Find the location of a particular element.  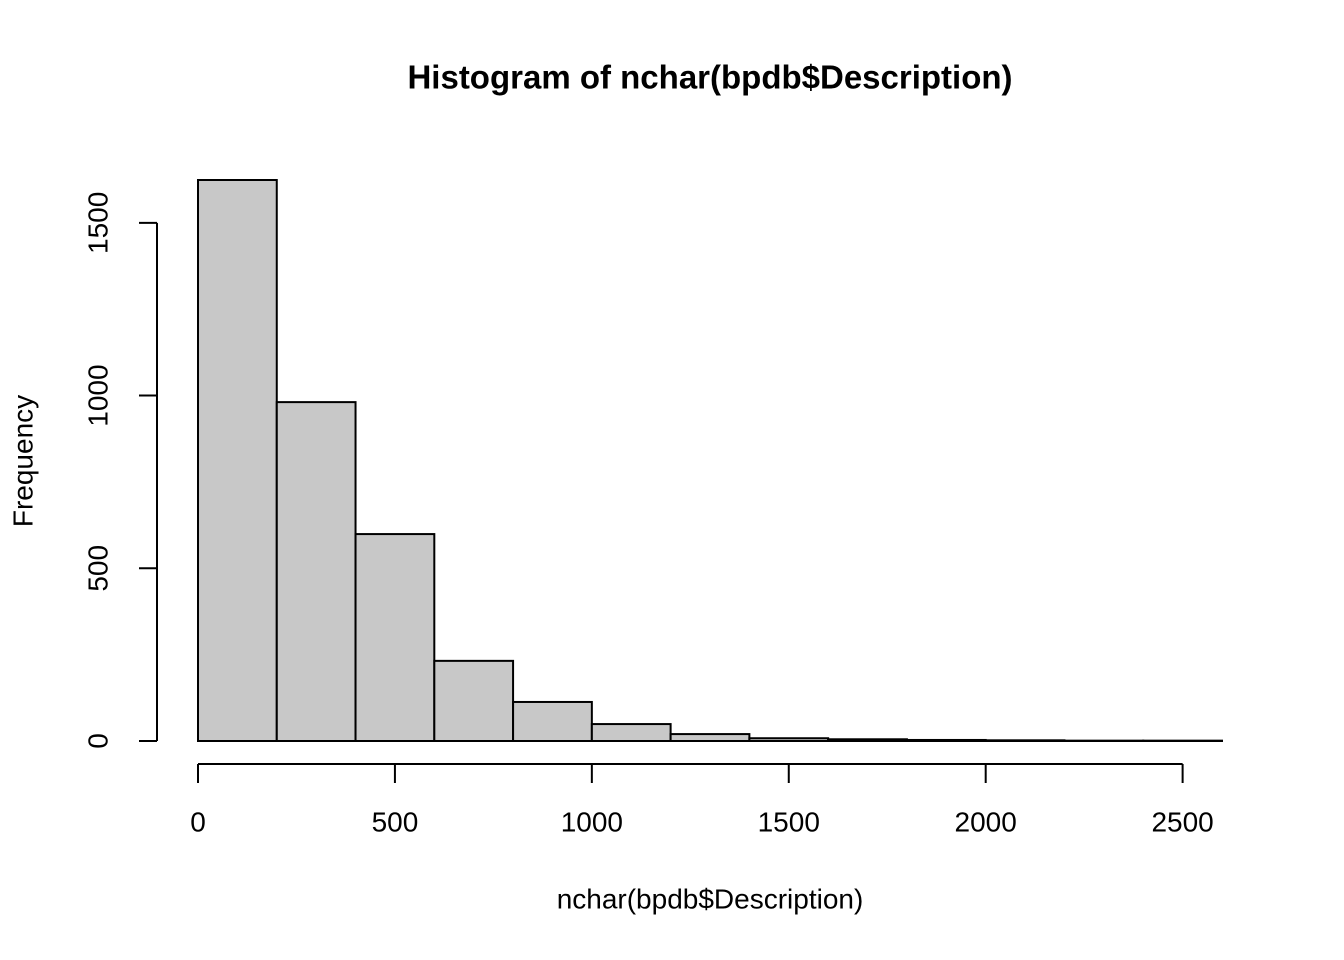

x-tick-label: 1000 is located at coordinates (592, 821).